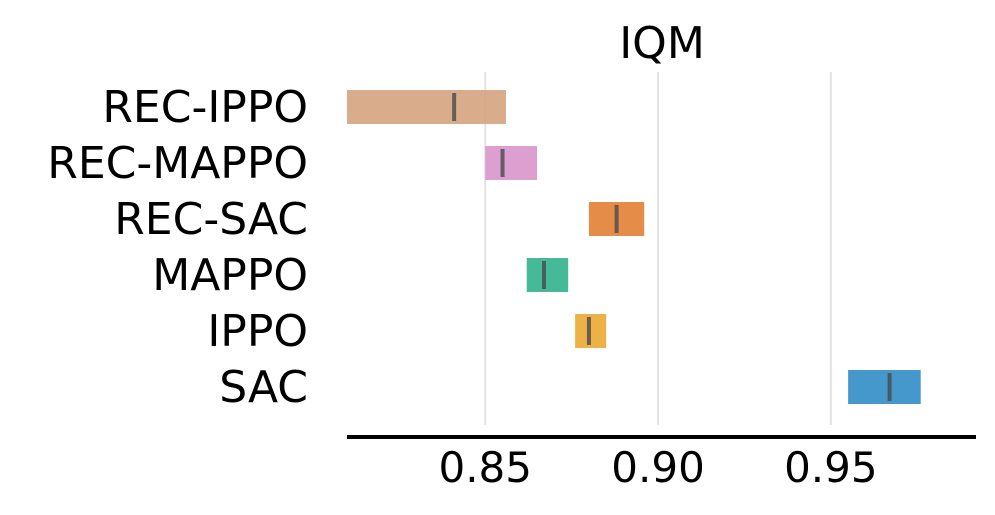 The width and height of the screenshot is (995, 515). Describe the element at coordinates (257, 331) in the screenshot. I see `y-label-ippo: IPPO` at that location.